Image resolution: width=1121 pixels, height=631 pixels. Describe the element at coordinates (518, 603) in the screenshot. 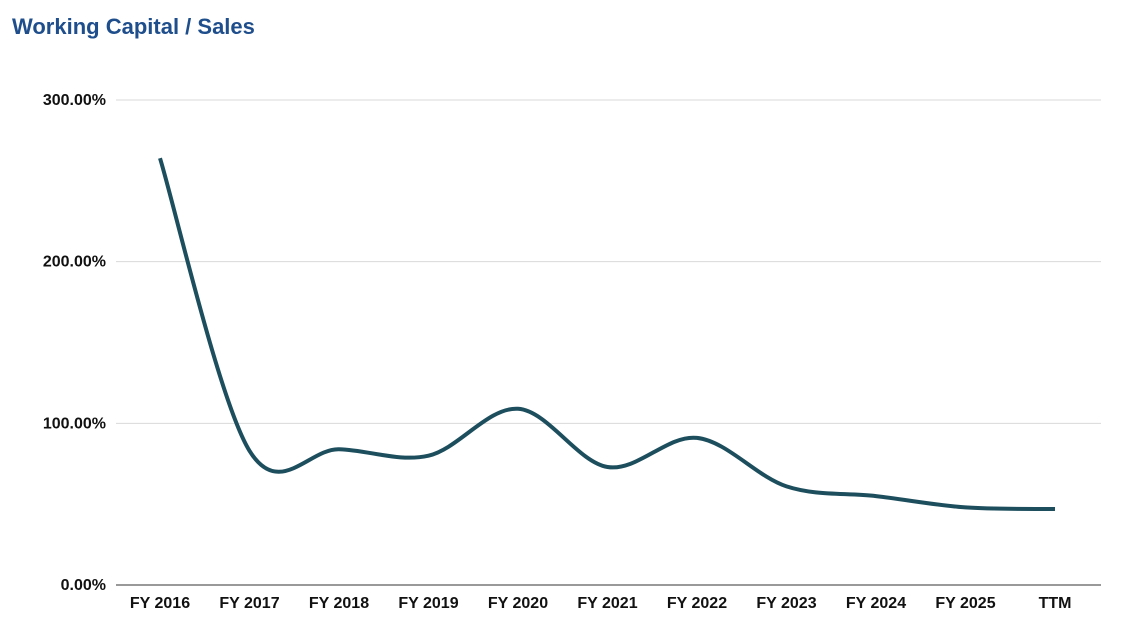

I see `x-tick-label: FY 2020` at that location.